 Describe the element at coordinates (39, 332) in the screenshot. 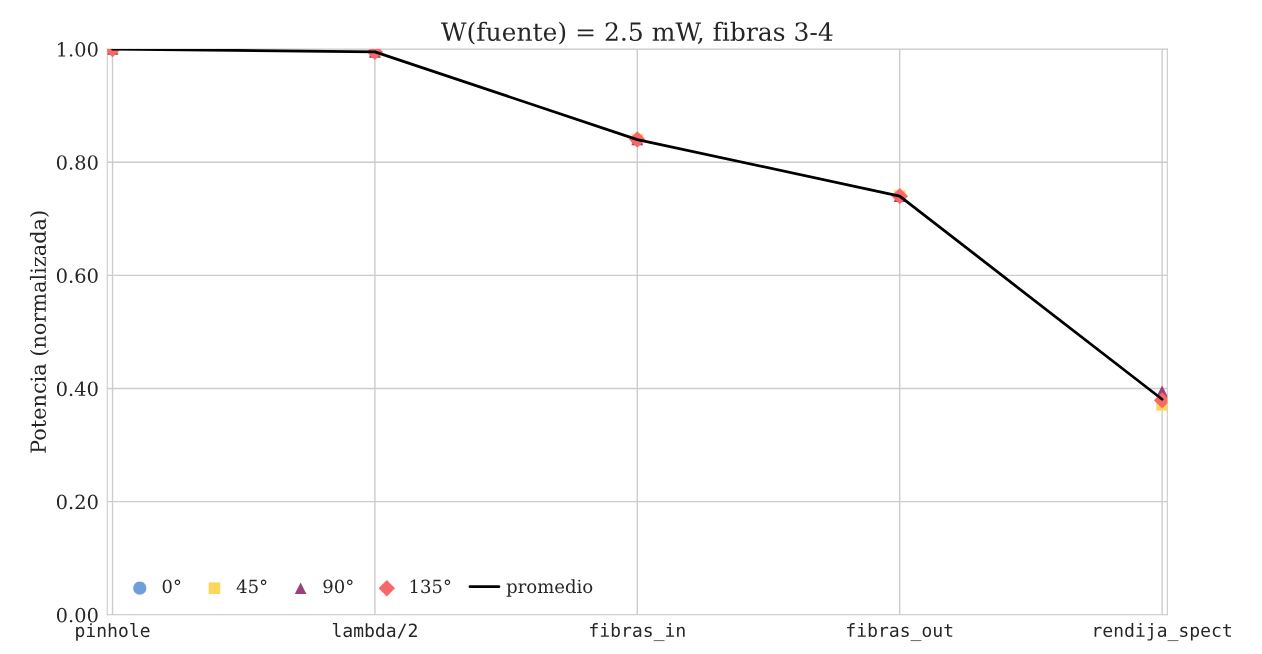

I see `y-axis-title: Potencia (normalizada)` at that location.